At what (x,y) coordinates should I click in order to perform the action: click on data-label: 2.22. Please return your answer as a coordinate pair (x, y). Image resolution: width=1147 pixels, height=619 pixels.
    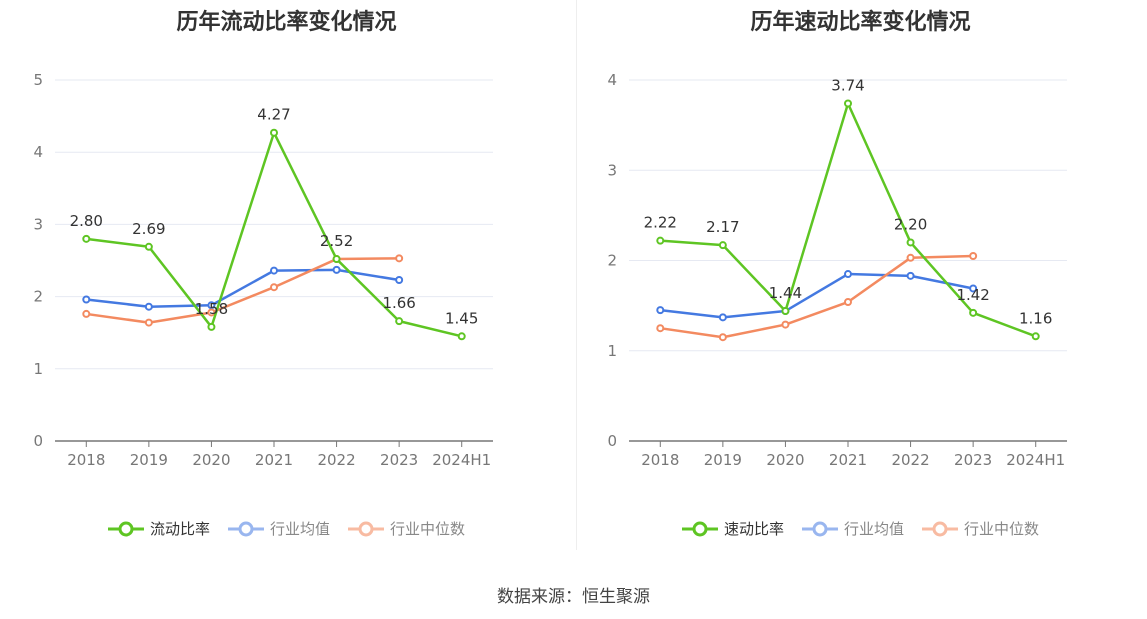
    Looking at the image, I should click on (660, 223).